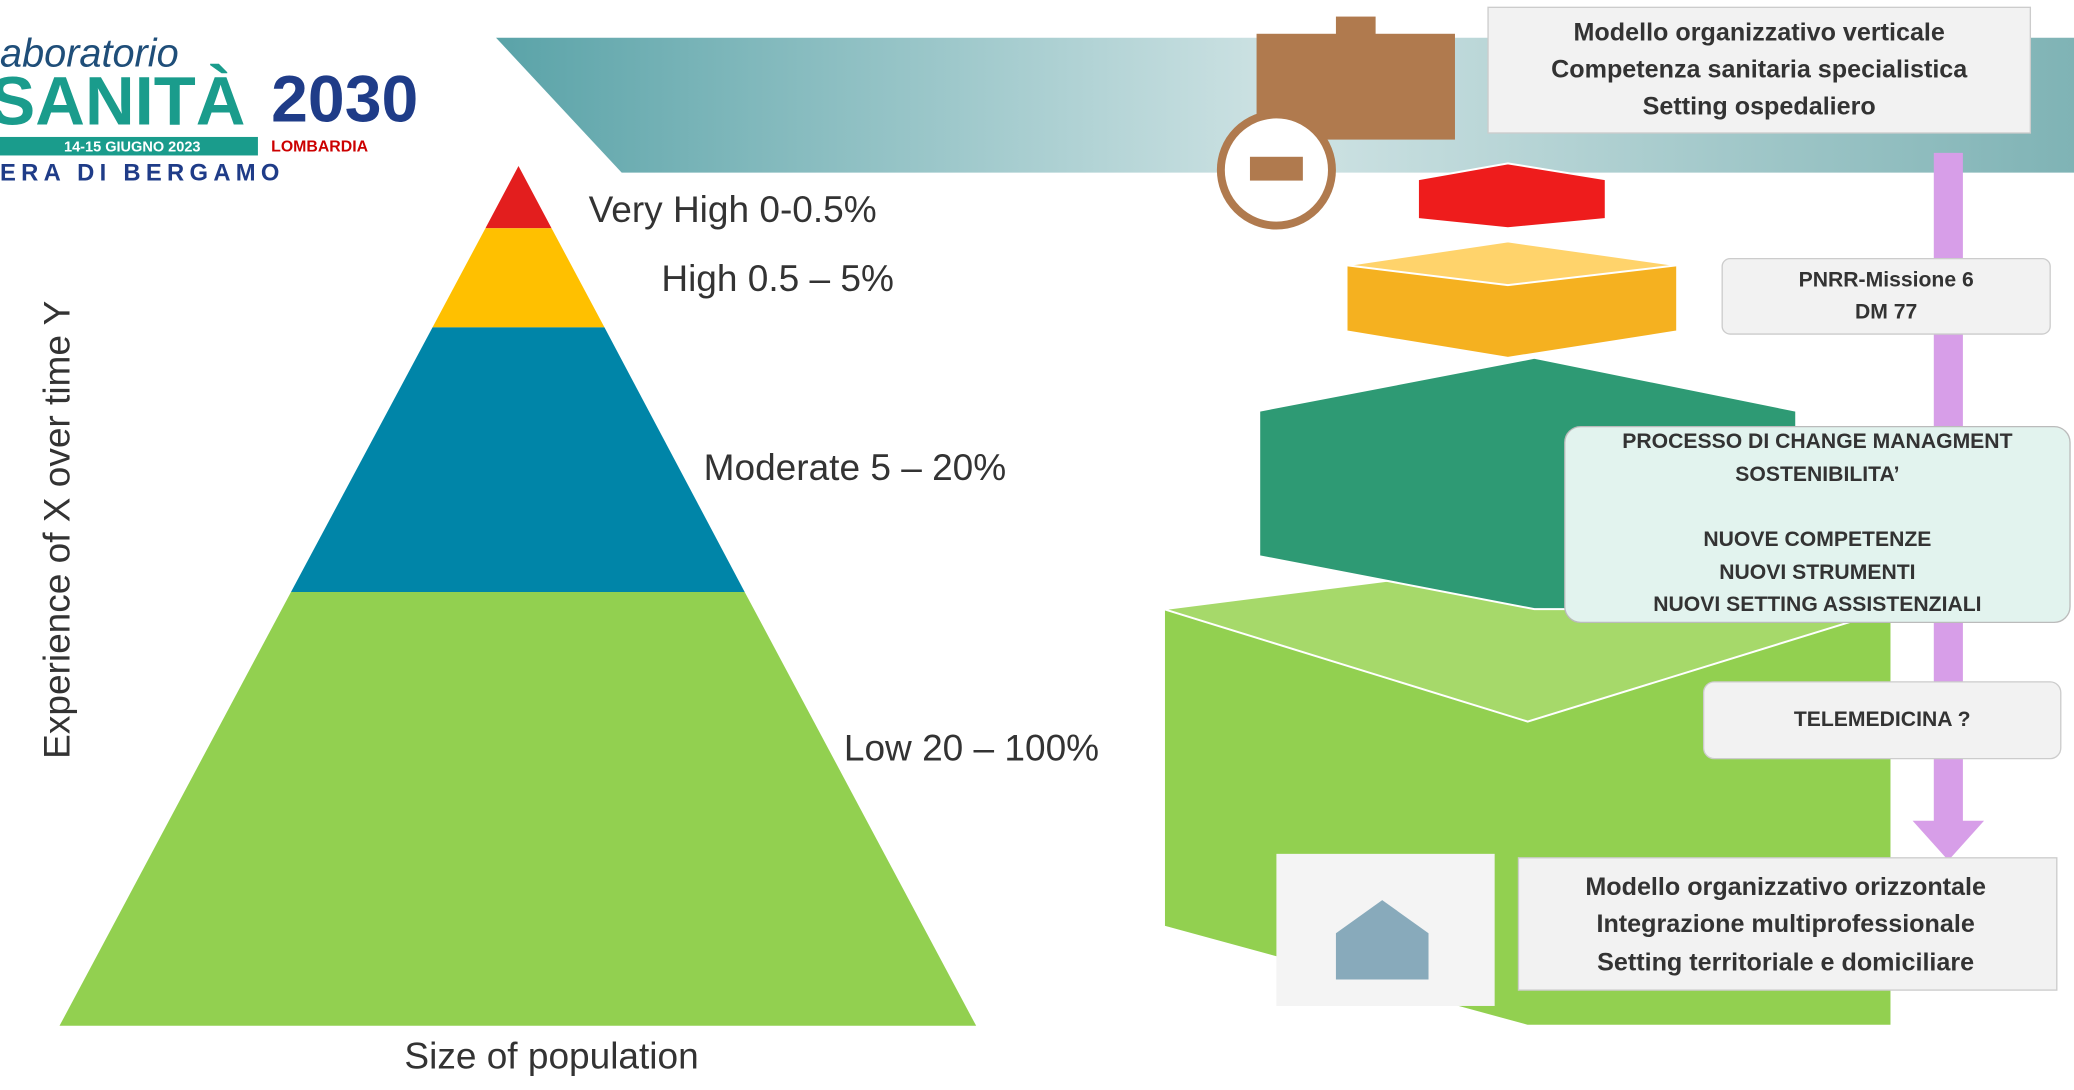  Describe the element at coordinates (733, 209) in the screenshot. I see `level-label: Very High 0-0.5%` at that location.